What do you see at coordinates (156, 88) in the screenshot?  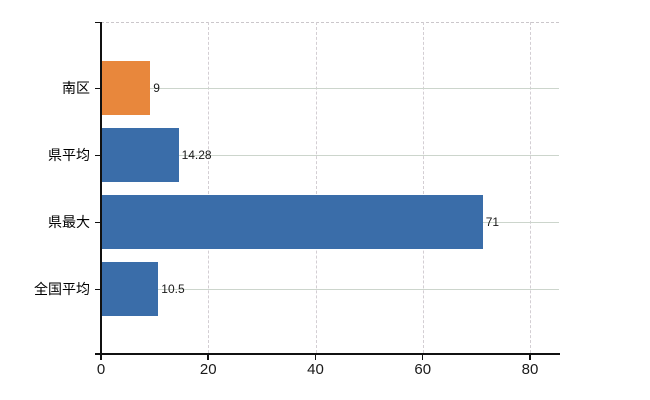 I see `value-label: 9` at bounding box center [156, 88].